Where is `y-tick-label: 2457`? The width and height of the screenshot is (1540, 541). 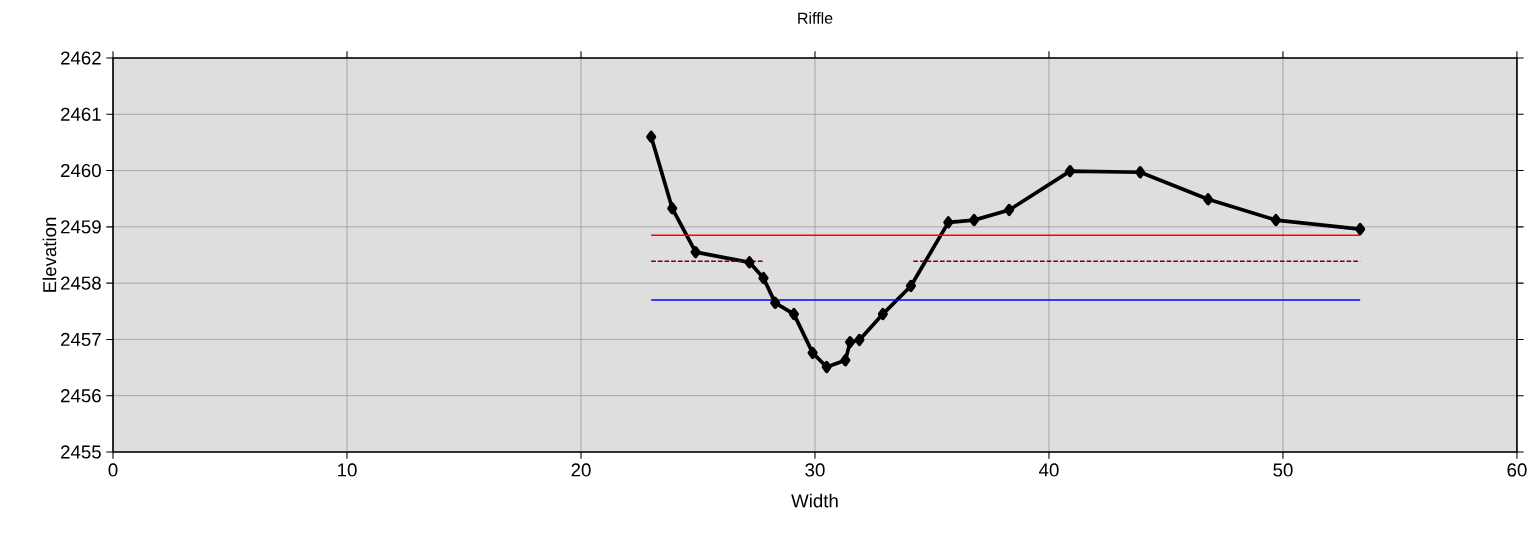
y-tick-label: 2457 is located at coordinates (81, 339).